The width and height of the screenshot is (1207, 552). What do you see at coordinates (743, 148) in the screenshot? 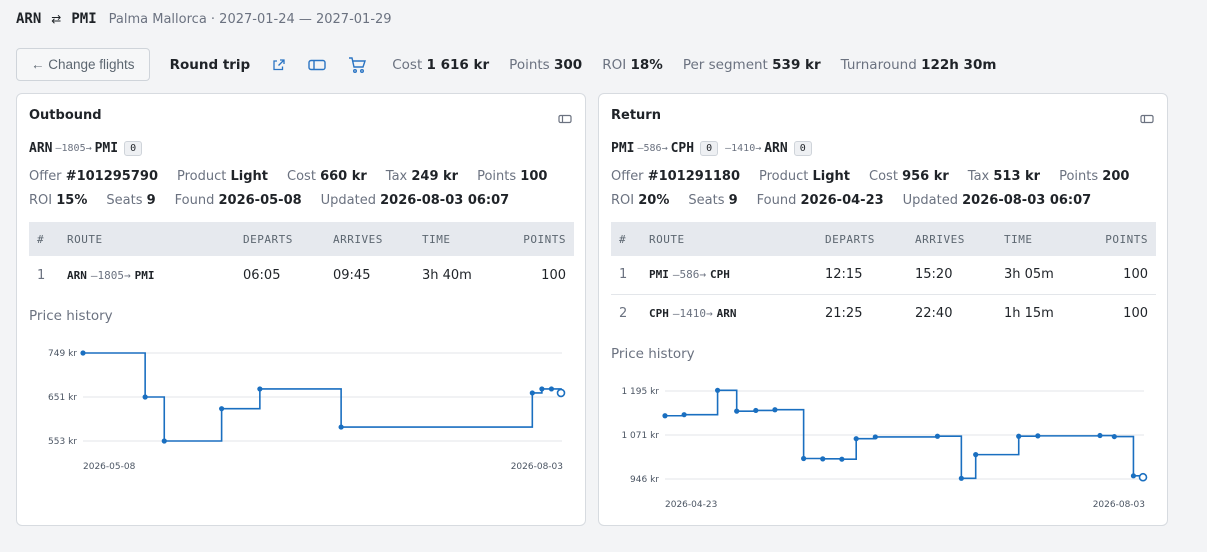
I see `leg-flight: —1410→` at bounding box center [743, 148].